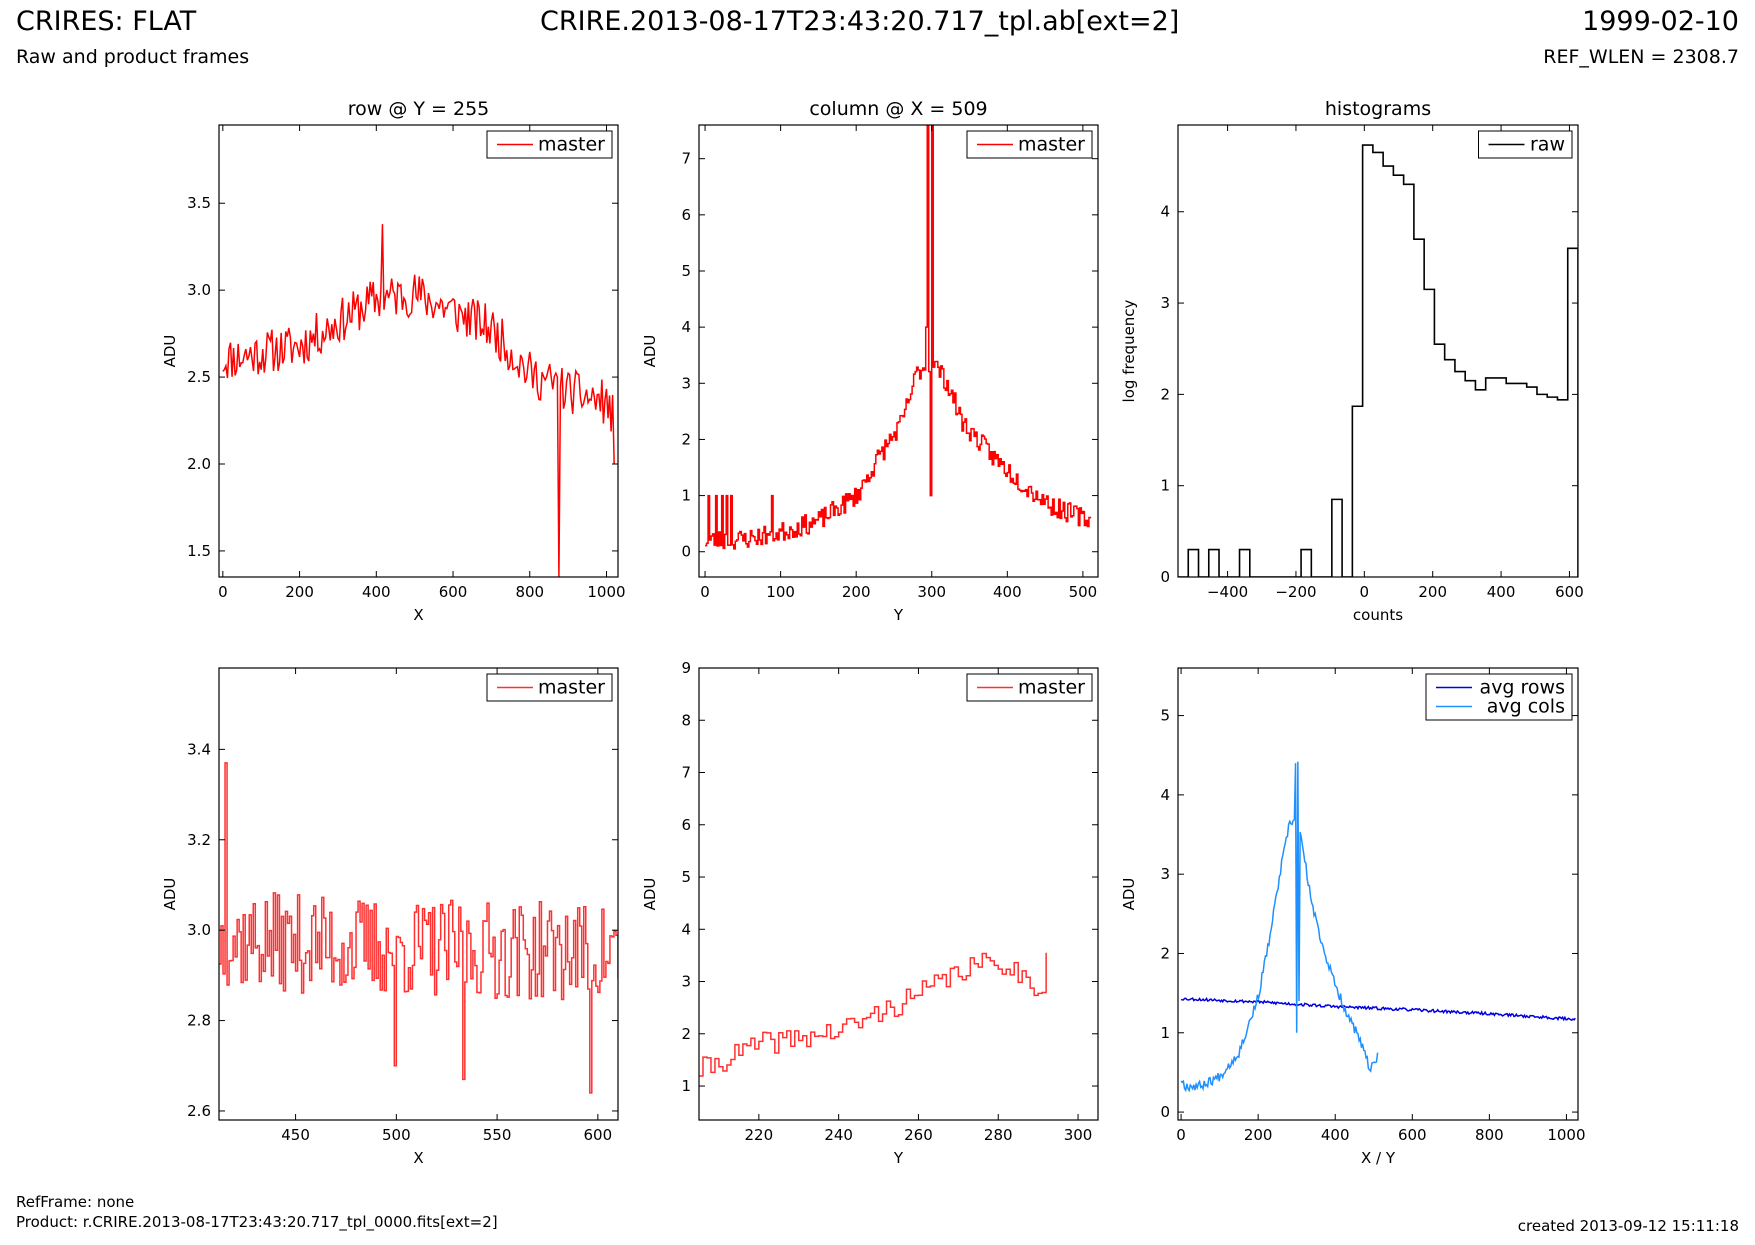 The height and width of the screenshot is (1245, 1755). What do you see at coordinates (199, 464) in the screenshot?
I see `y-tick-label: 2.0` at bounding box center [199, 464].